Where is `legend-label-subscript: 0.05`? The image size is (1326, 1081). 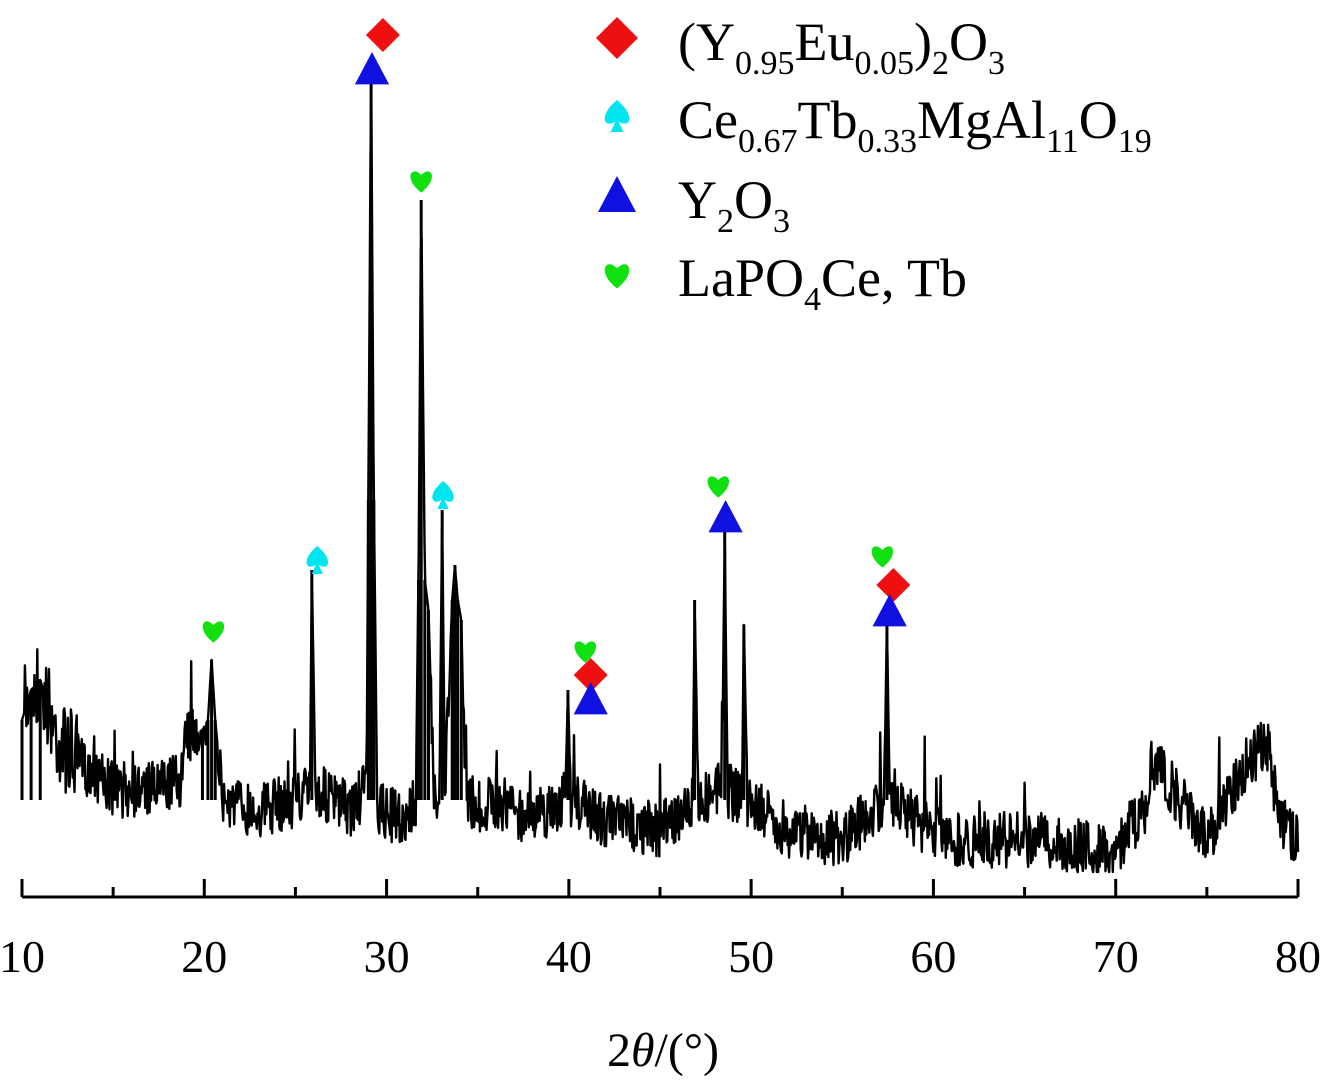 legend-label-subscript: 0.05 is located at coordinates (884, 63).